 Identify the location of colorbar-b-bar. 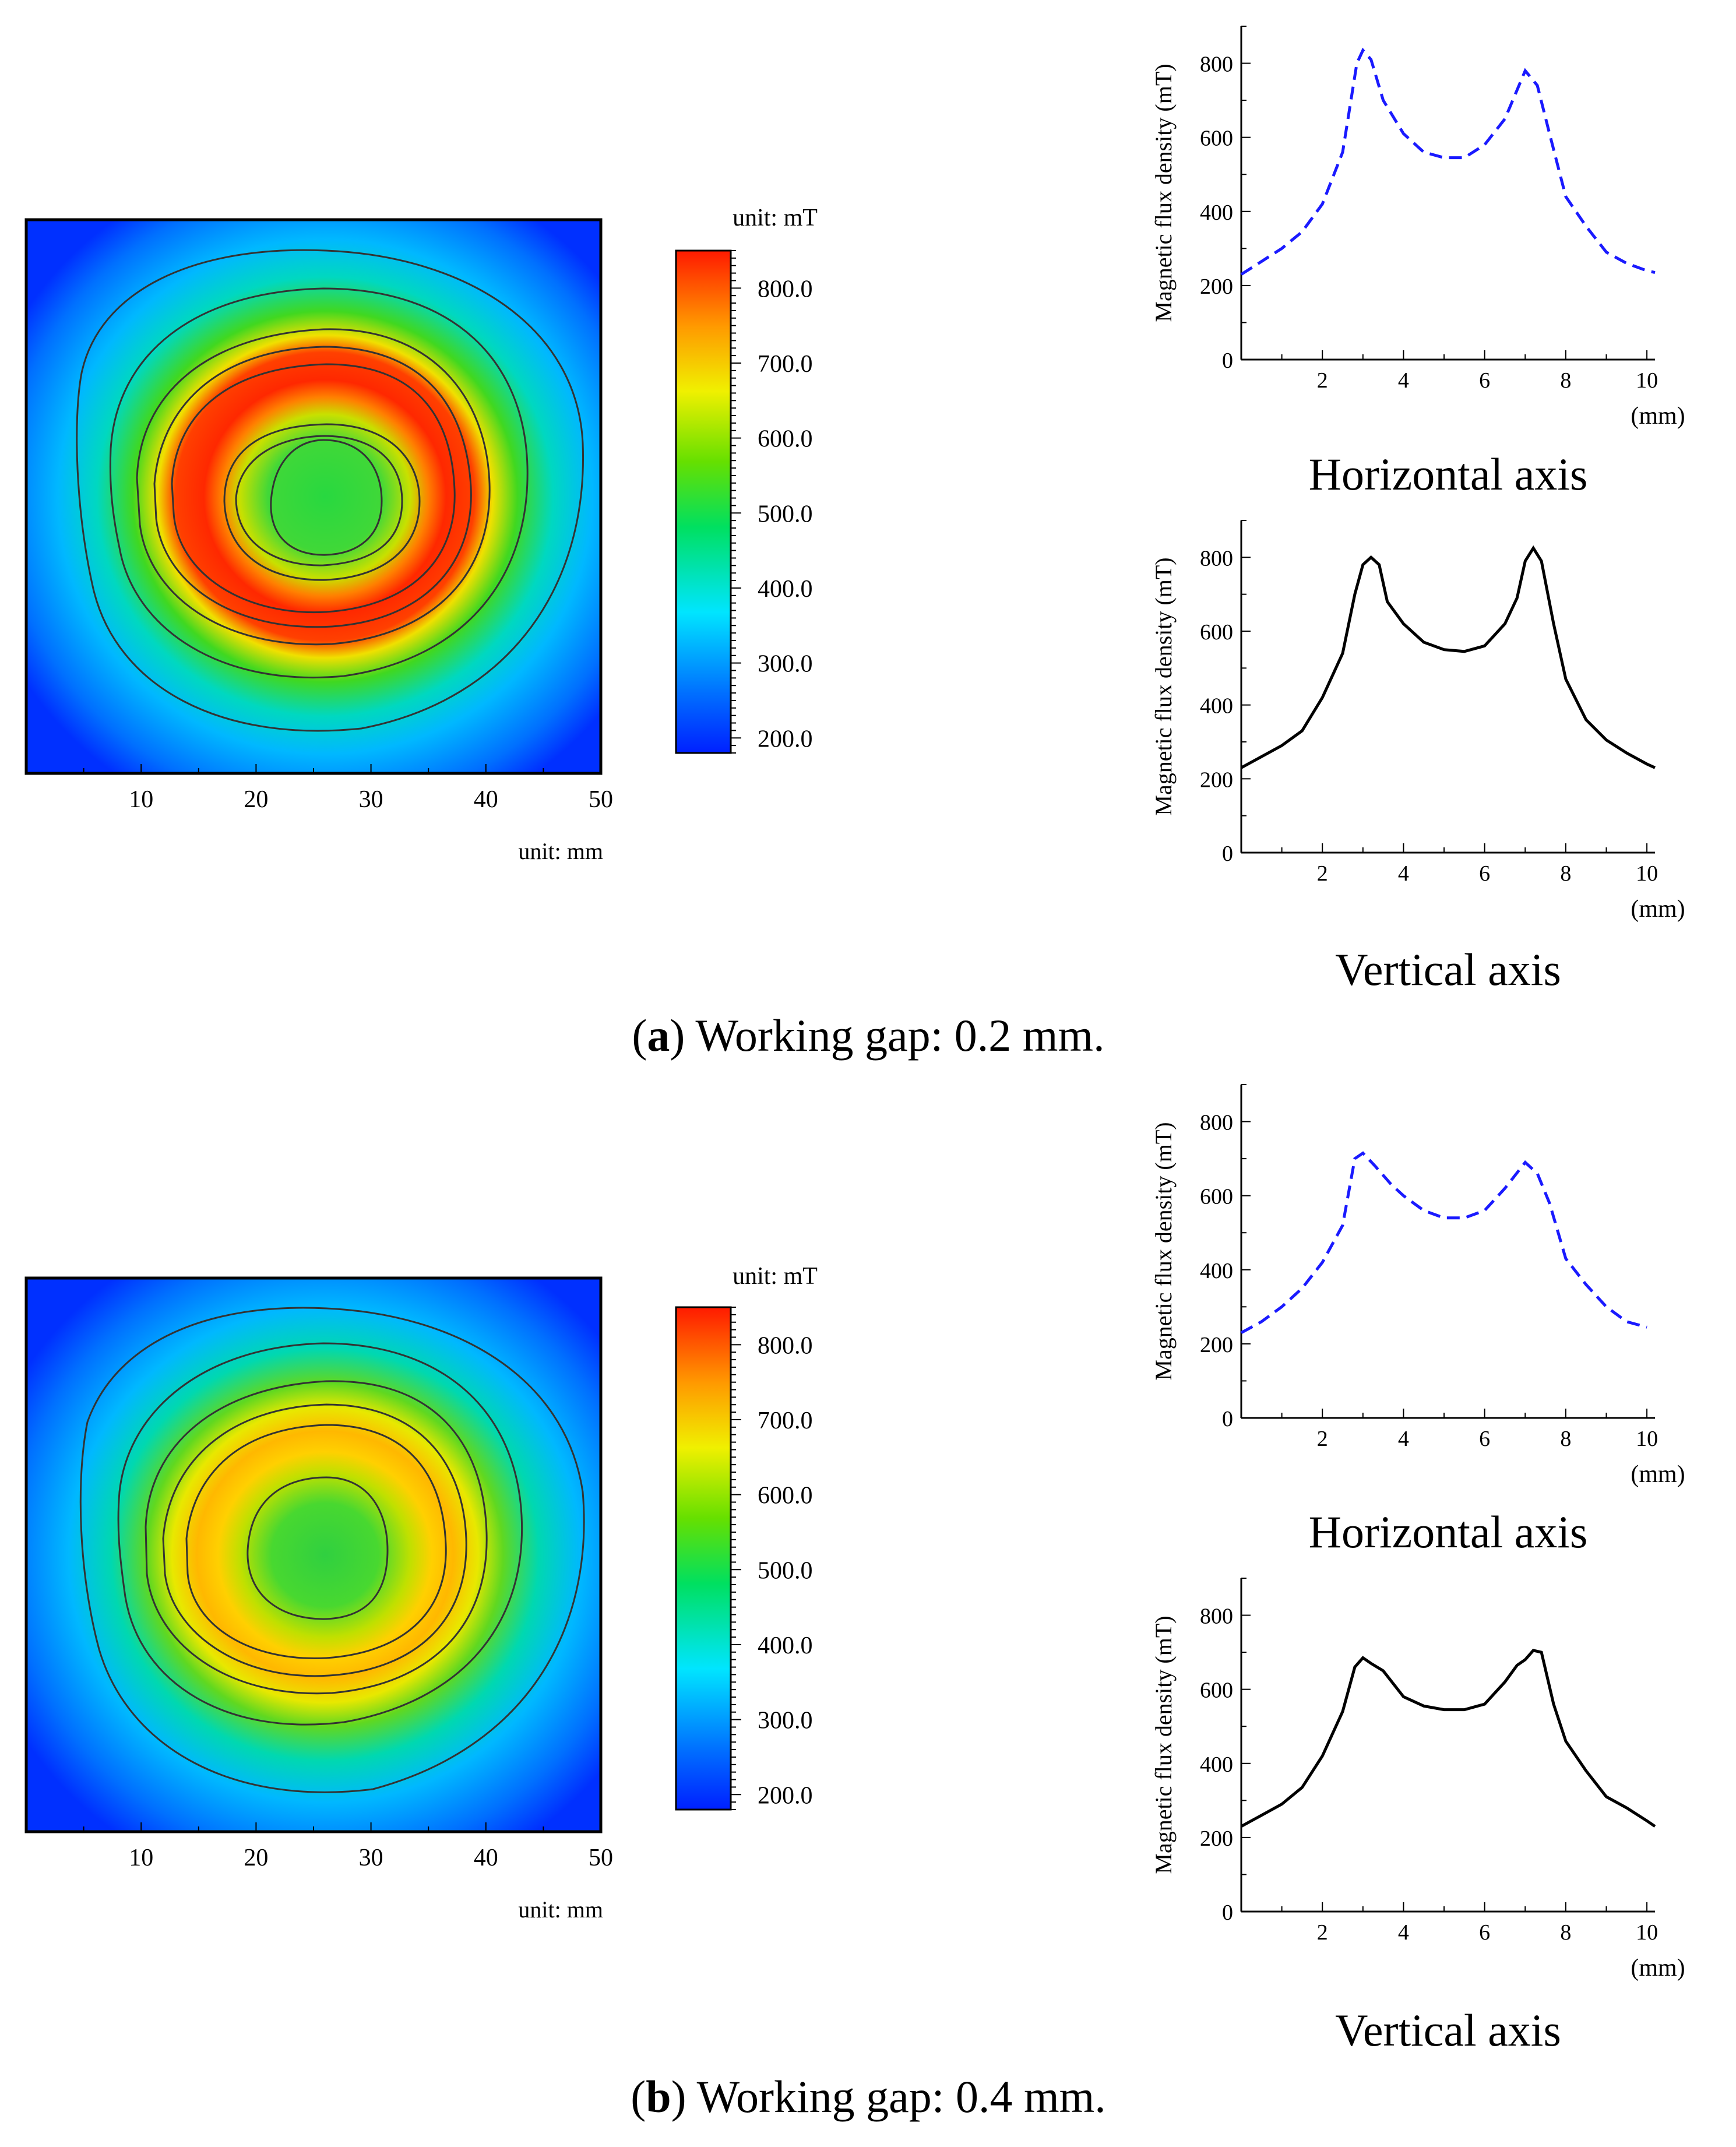
(704, 1558).